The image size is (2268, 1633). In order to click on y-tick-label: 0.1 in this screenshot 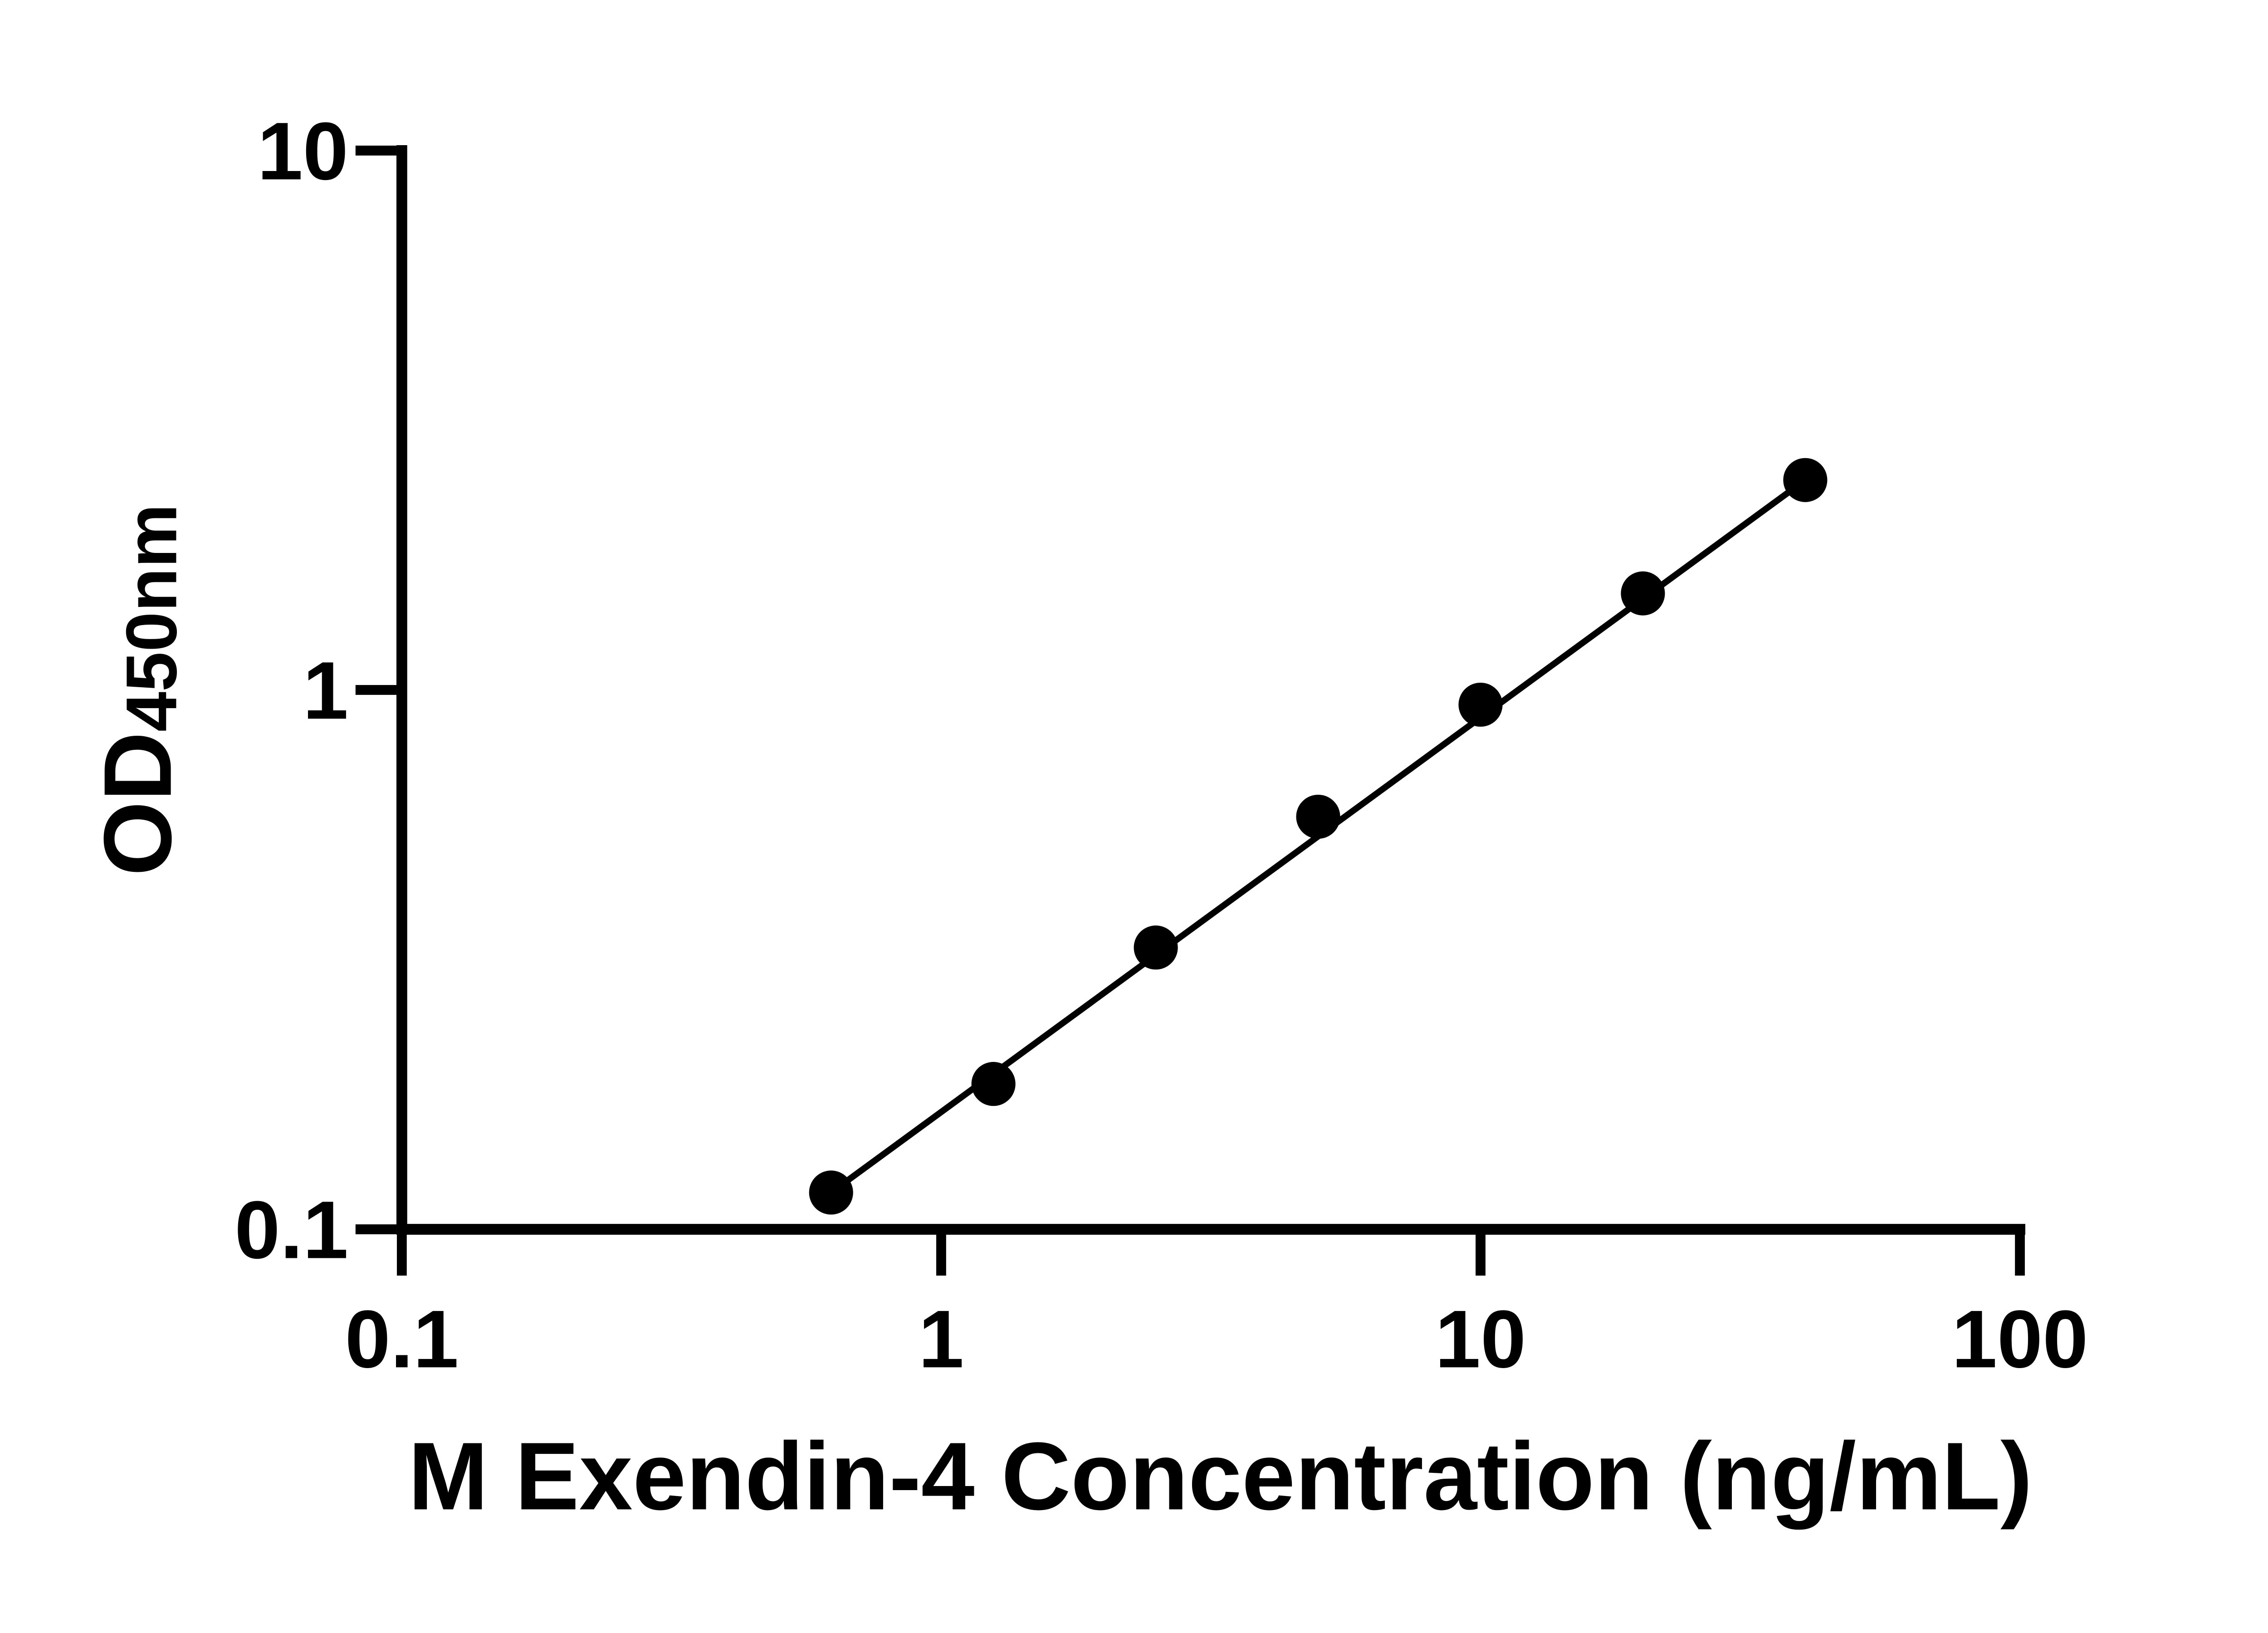, I will do `click(291, 1230)`.